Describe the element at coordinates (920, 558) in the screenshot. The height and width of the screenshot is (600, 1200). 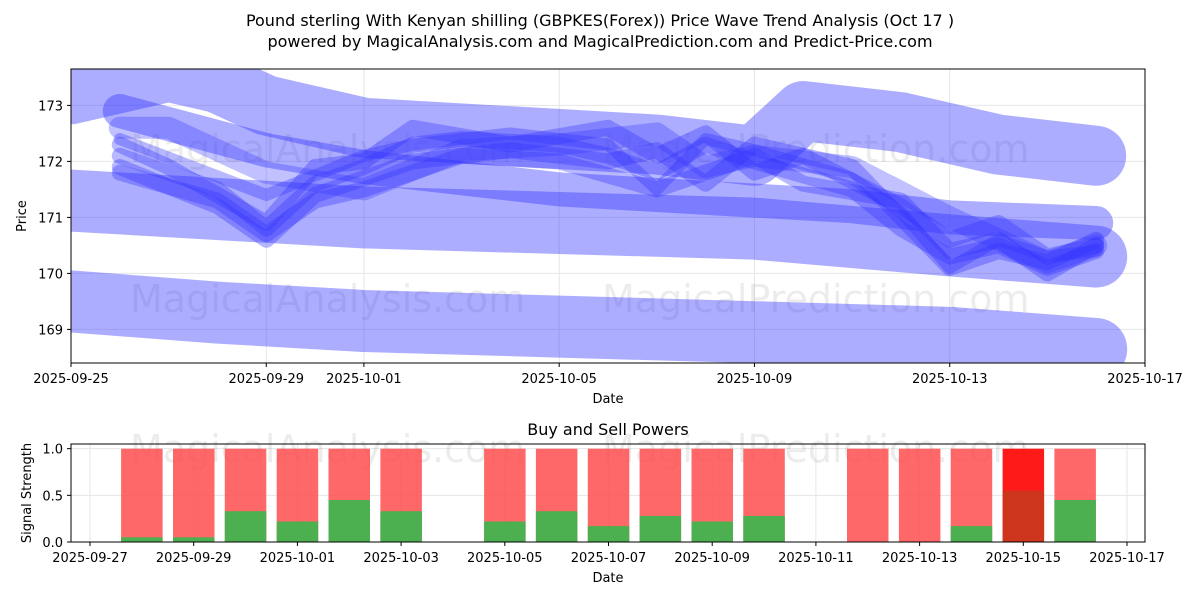
I see `signal-xtick-label: 2025-10-13` at that location.